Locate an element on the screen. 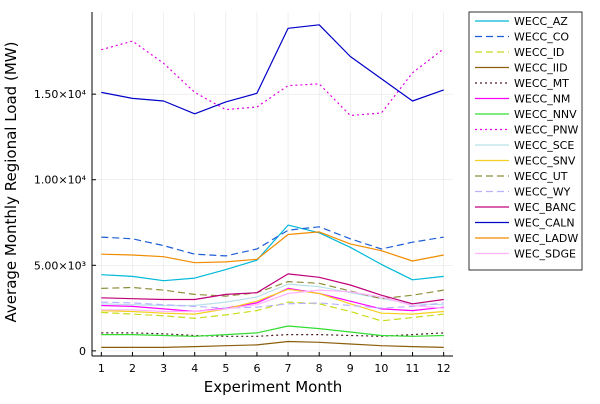 The width and height of the screenshot is (600, 404). x-tick-label: 12 is located at coordinates (444, 368).